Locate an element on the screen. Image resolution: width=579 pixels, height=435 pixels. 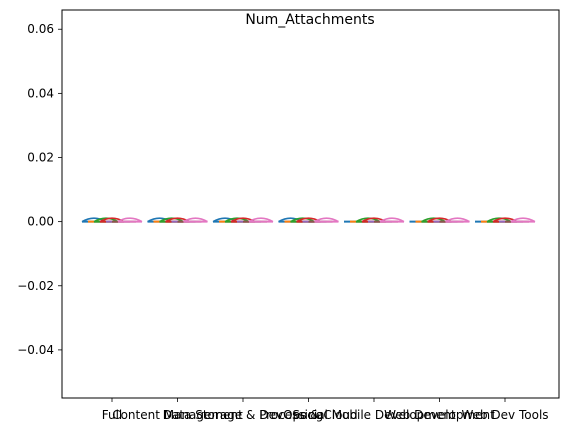
chart-title: Num_Attachments is located at coordinates (309, 20).